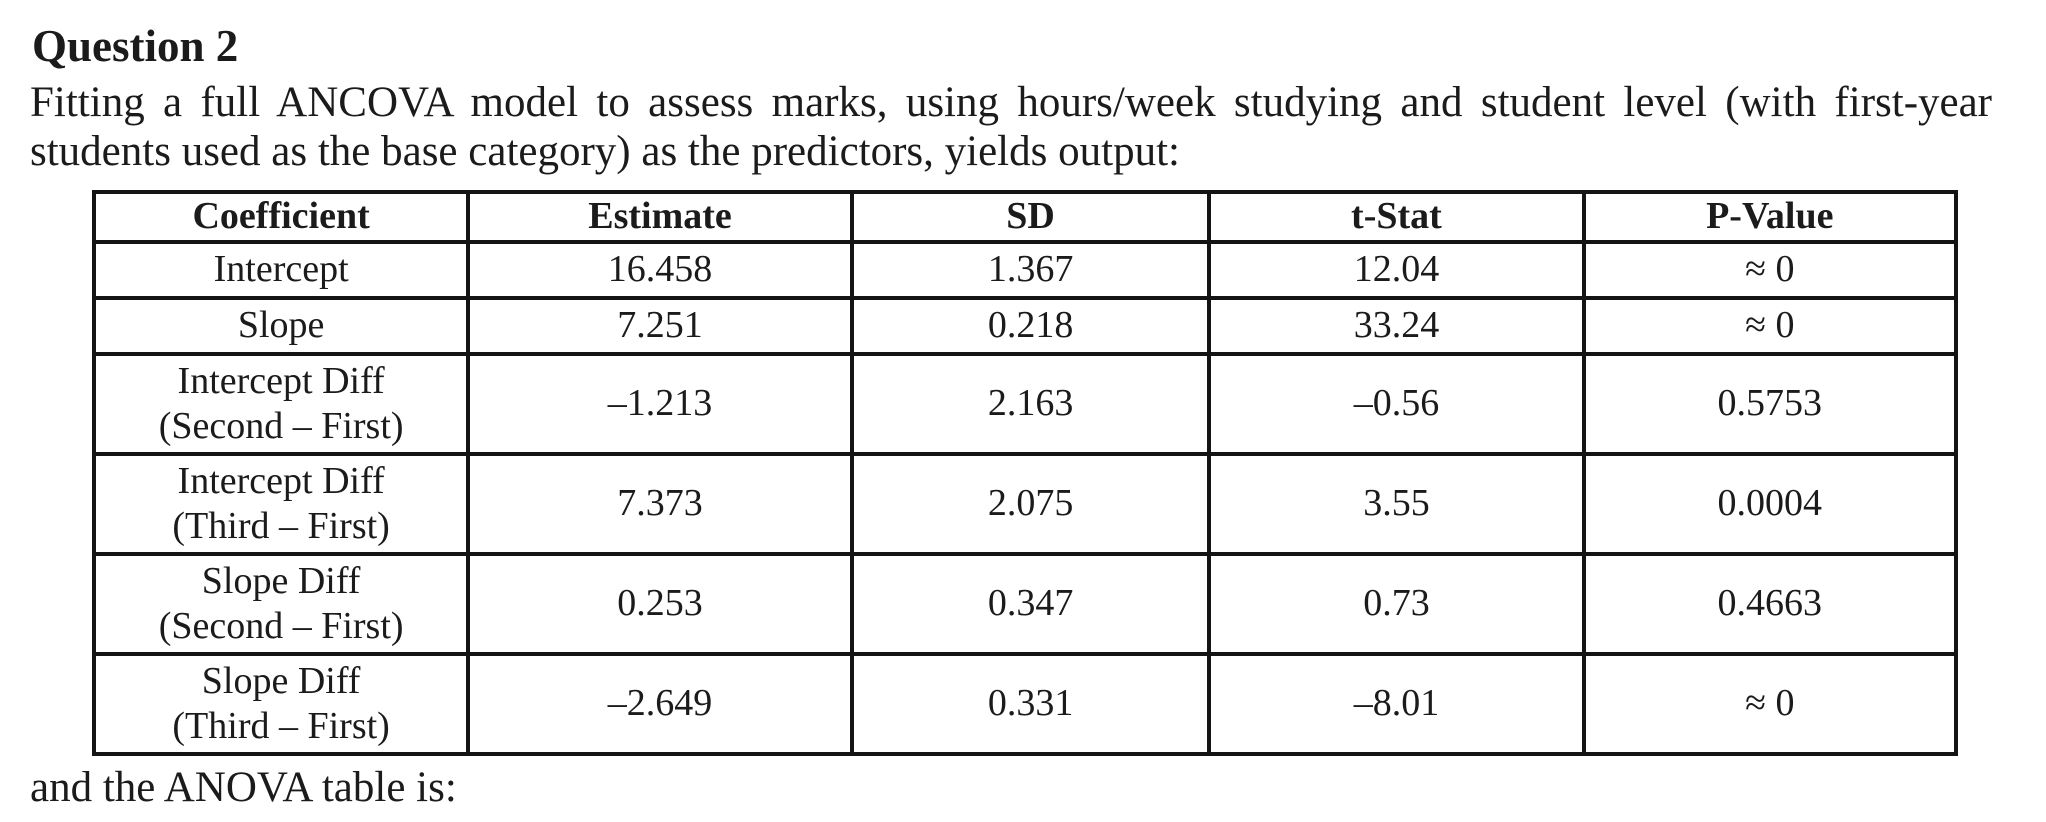  I want to click on cell-coefficient: Intercept Diff (Third – First), so click(281, 503).